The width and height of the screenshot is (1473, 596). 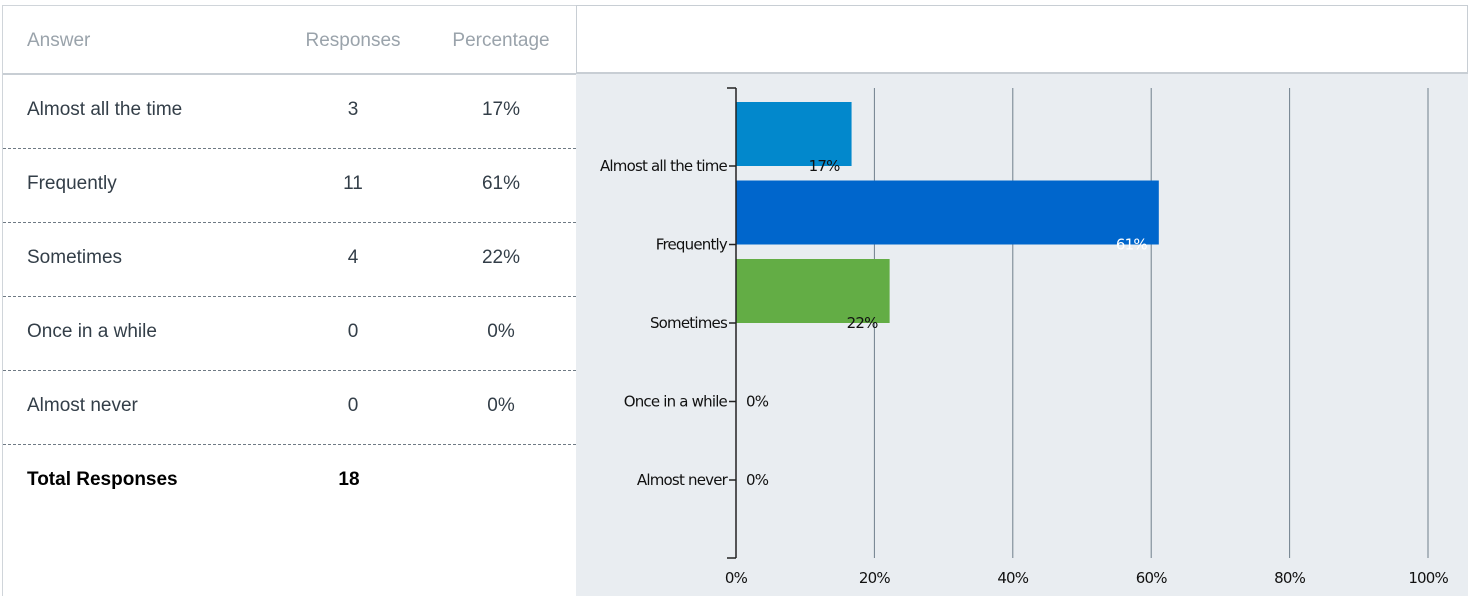 What do you see at coordinates (105, 109) in the screenshot?
I see `answer-cell: Almost all the time` at bounding box center [105, 109].